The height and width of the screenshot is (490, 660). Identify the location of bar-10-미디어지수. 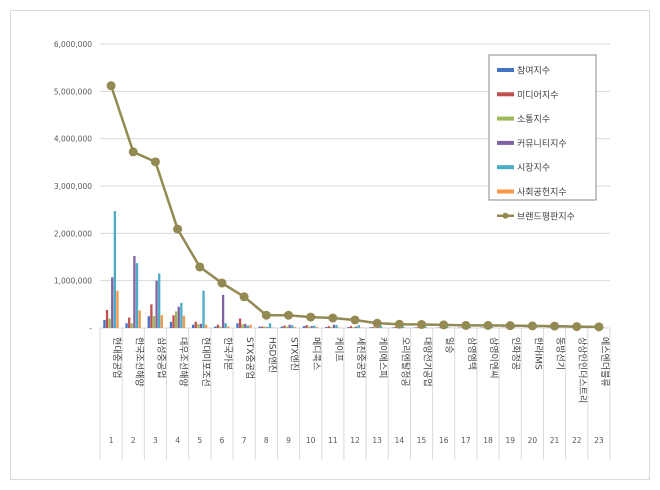
(306, 326).